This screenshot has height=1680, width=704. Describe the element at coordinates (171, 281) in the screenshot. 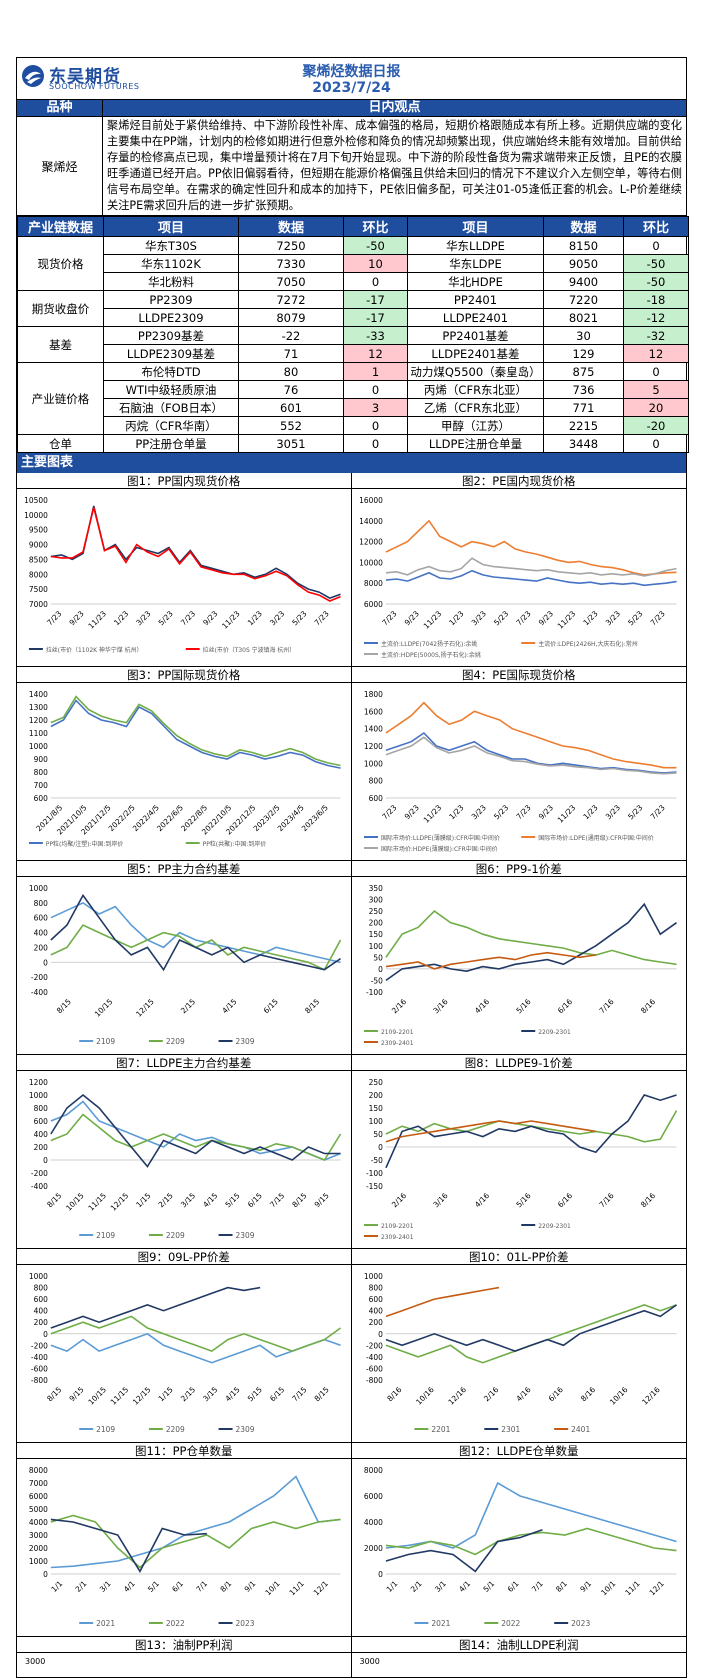

I see `item-name: 华北粉料` at that location.